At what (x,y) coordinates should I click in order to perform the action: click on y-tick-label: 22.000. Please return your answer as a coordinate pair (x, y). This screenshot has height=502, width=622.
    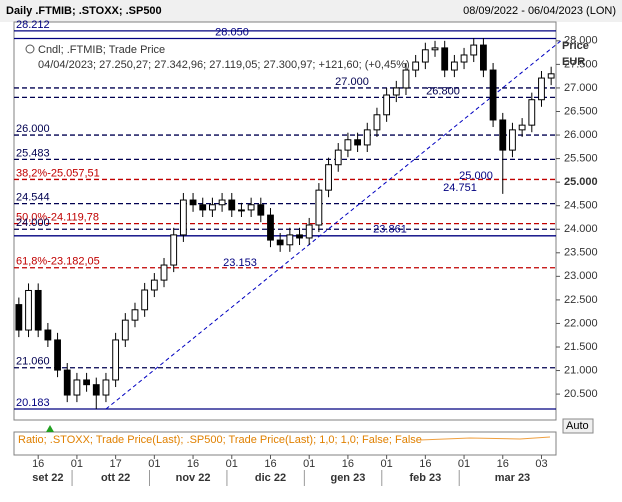
    Looking at the image, I should click on (581, 323).